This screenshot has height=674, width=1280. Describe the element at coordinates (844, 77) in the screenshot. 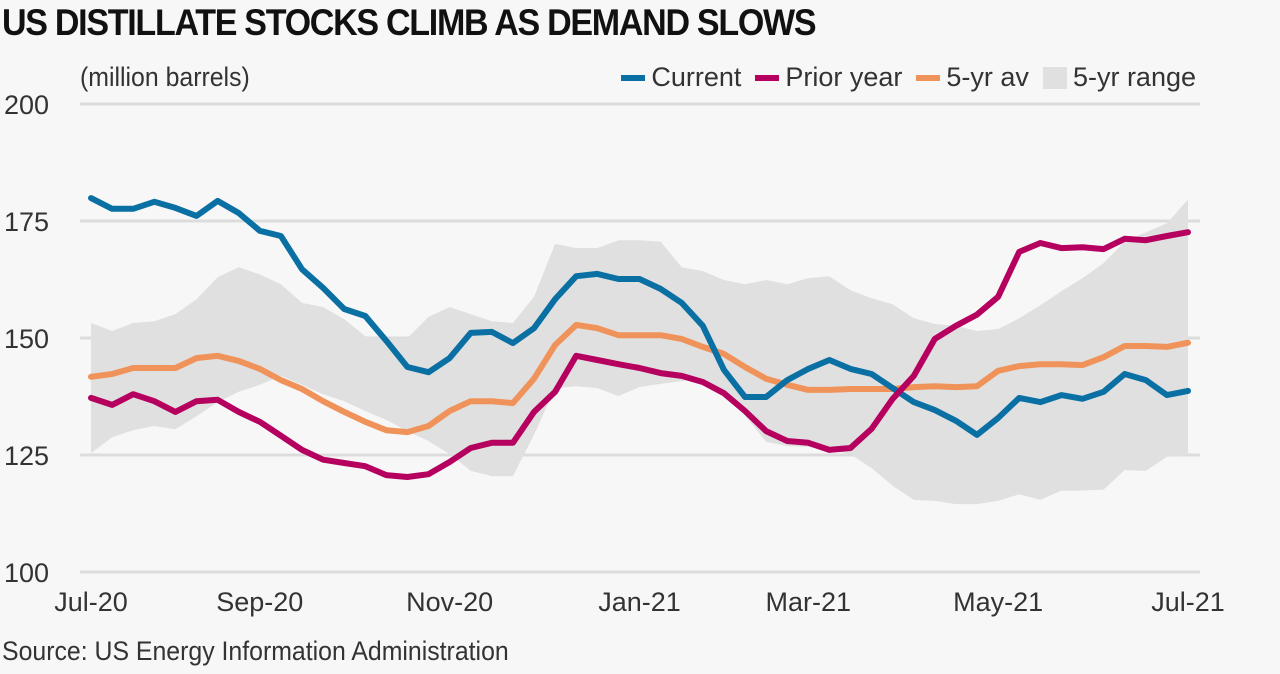

I see `legend-label-prior-year: Prior year` at that location.